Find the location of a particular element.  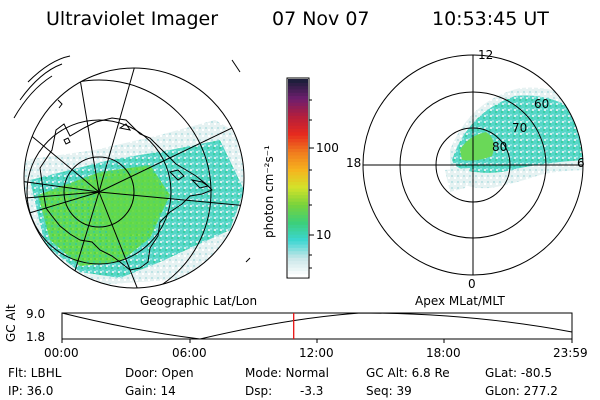

timeline-xtick-1: 06:00 is located at coordinates (189, 353).